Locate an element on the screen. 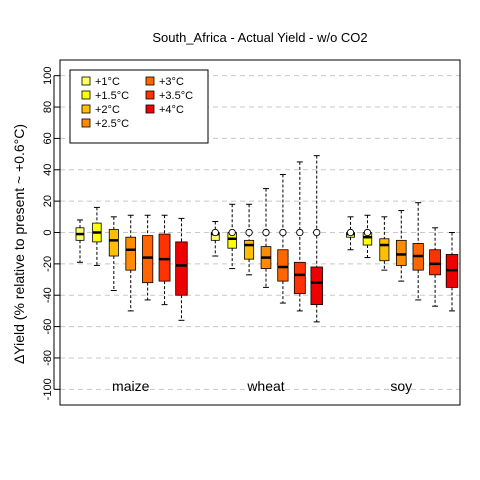 The image size is (480, 480). y-tick-label: 20 is located at coordinates (48, 201).